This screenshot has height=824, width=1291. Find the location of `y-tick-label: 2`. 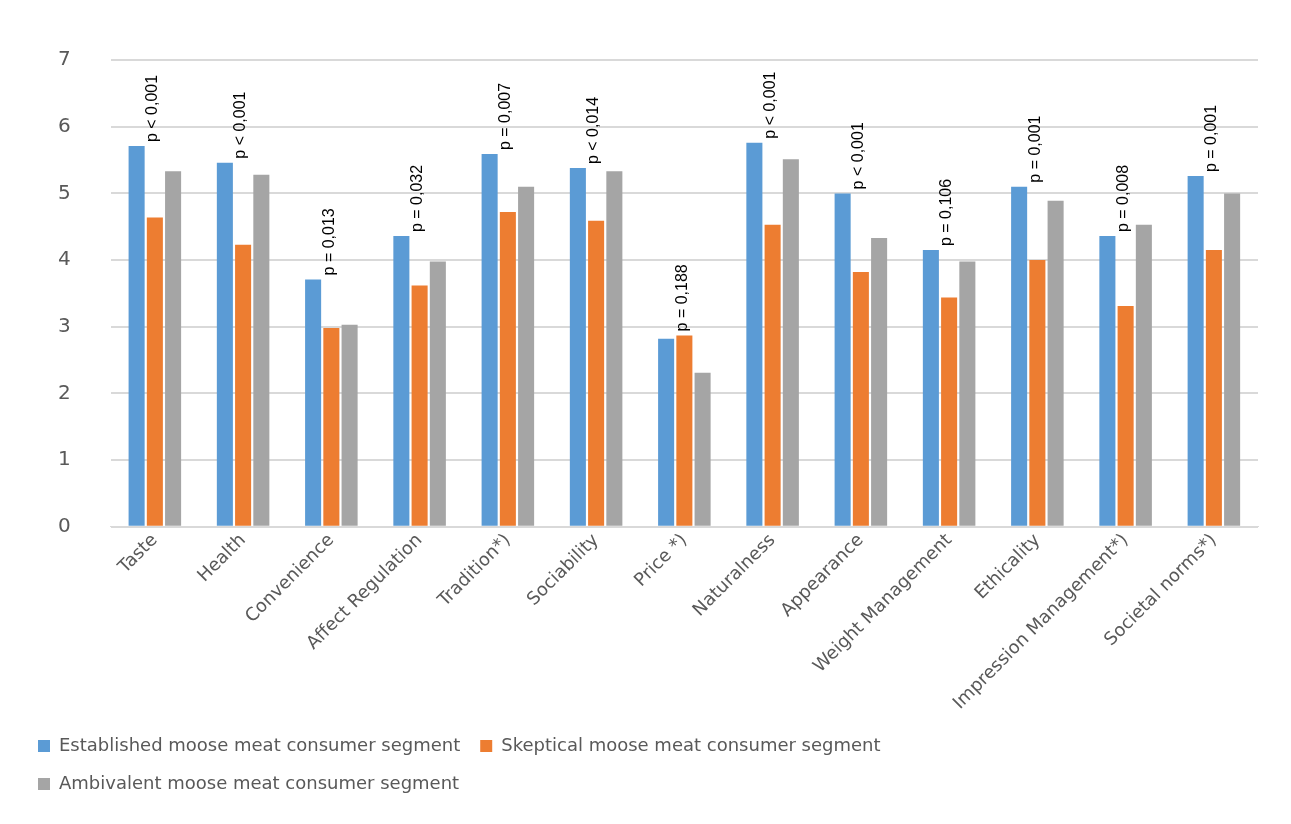

y-tick-label: 2 is located at coordinates (64, 391).